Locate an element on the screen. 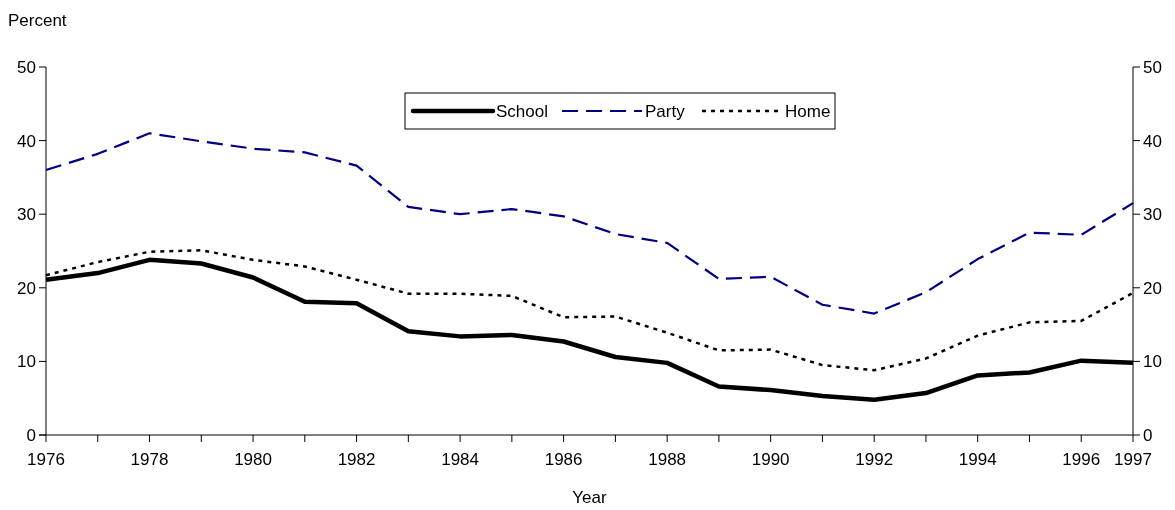 This screenshot has width=1175, height=510. y2-tick-label: 40 is located at coordinates (1152, 141).